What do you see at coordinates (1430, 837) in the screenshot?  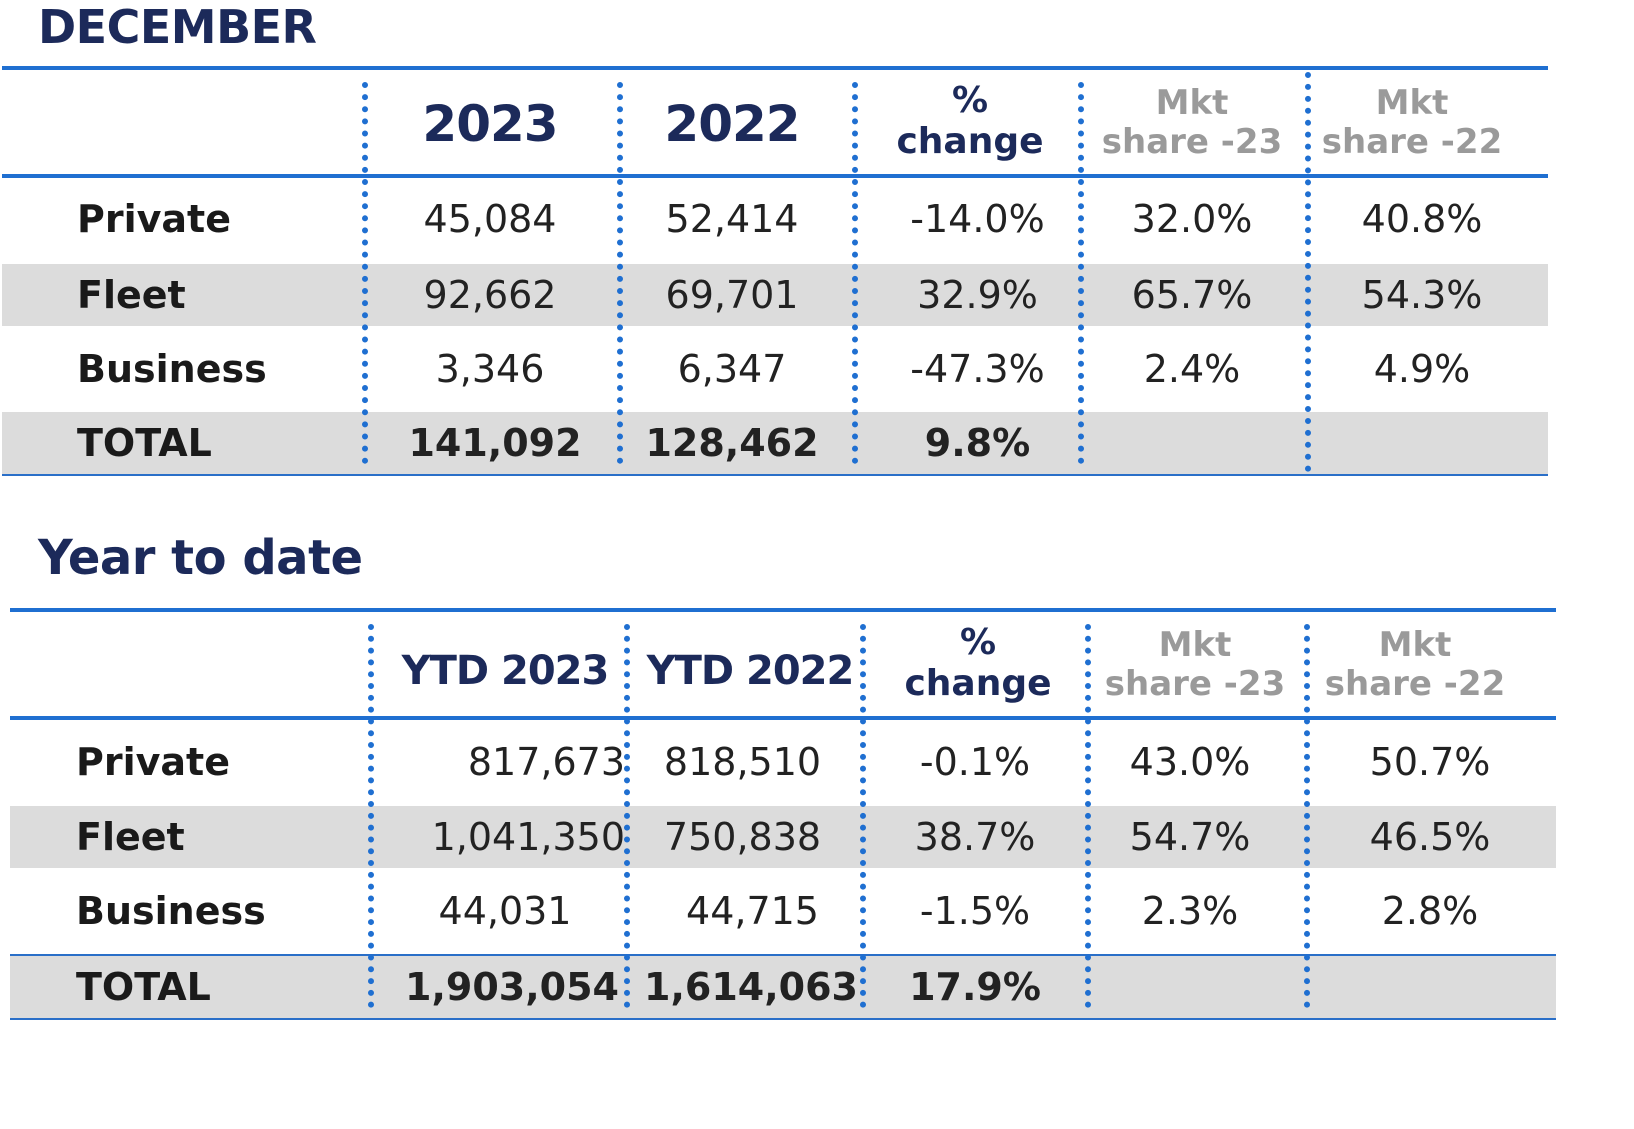 I see `value-mkt22: 46.5%` at bounding box center [1430, 837].